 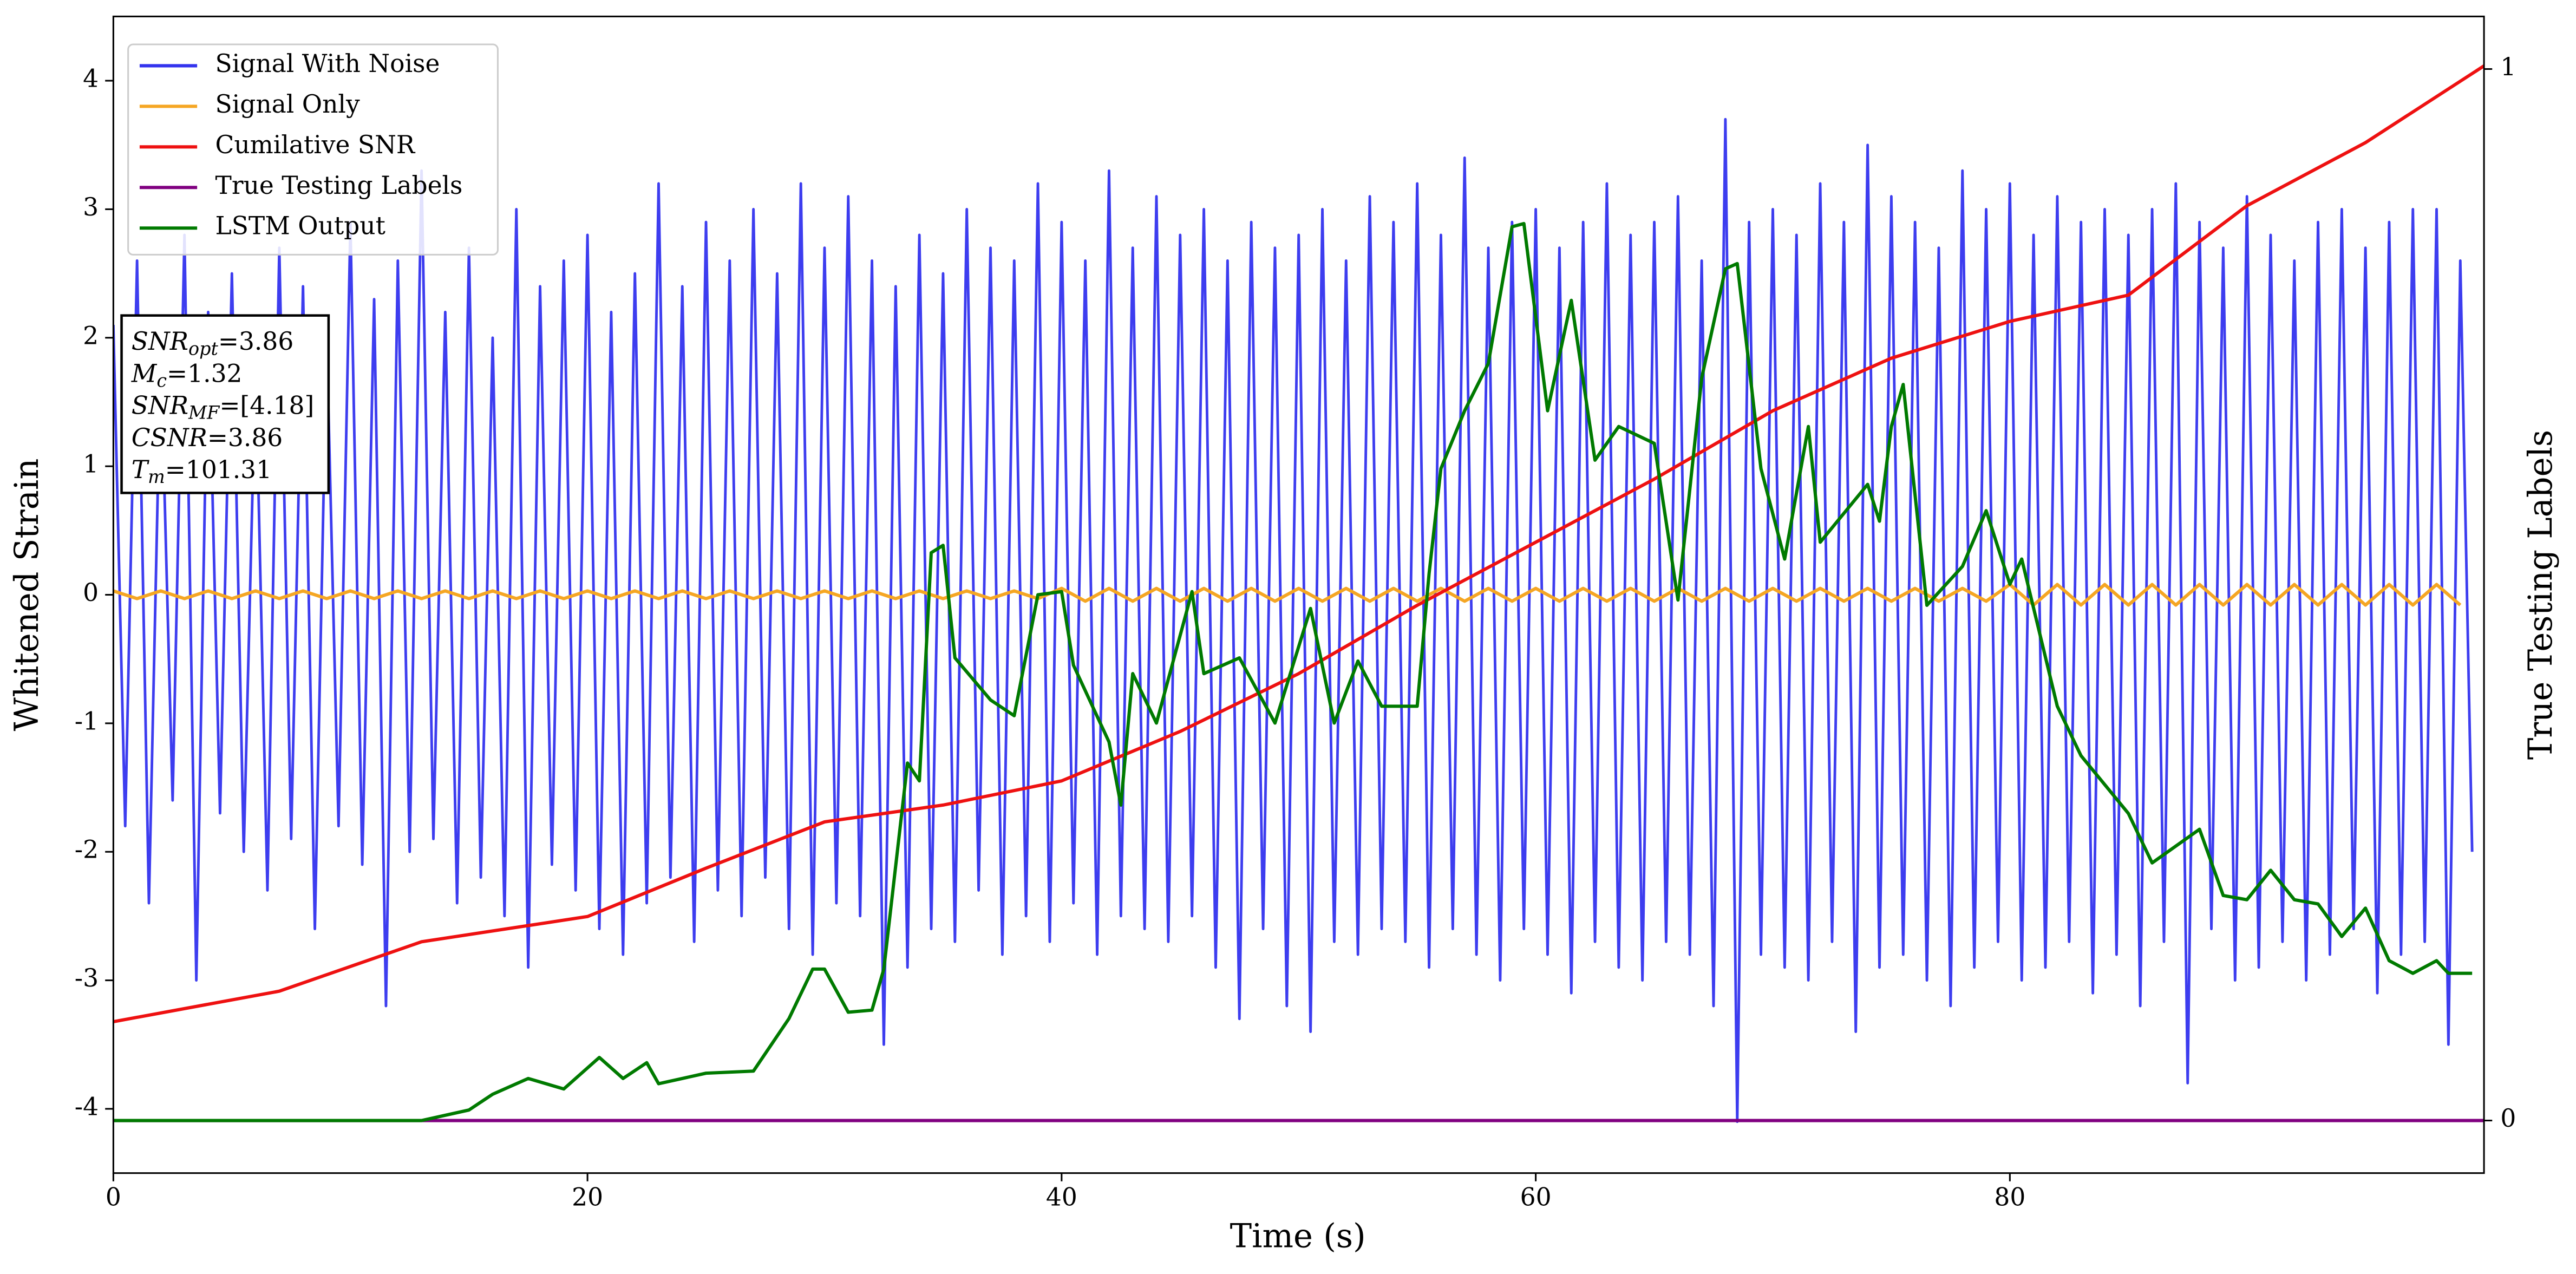 What do you see at coordinates (266, 405) in the screenshot?
I see `annotation-value: =[4.18]` at bounding box center [266, 405].